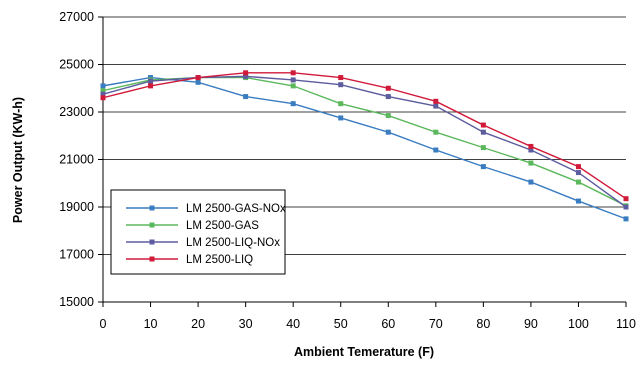 The image size is (644, 367). What do you see at coordinates (219, 260) in the screenshot?
I see `legend-label: LM 2500-LIQ` at bounding box center [219, 260].